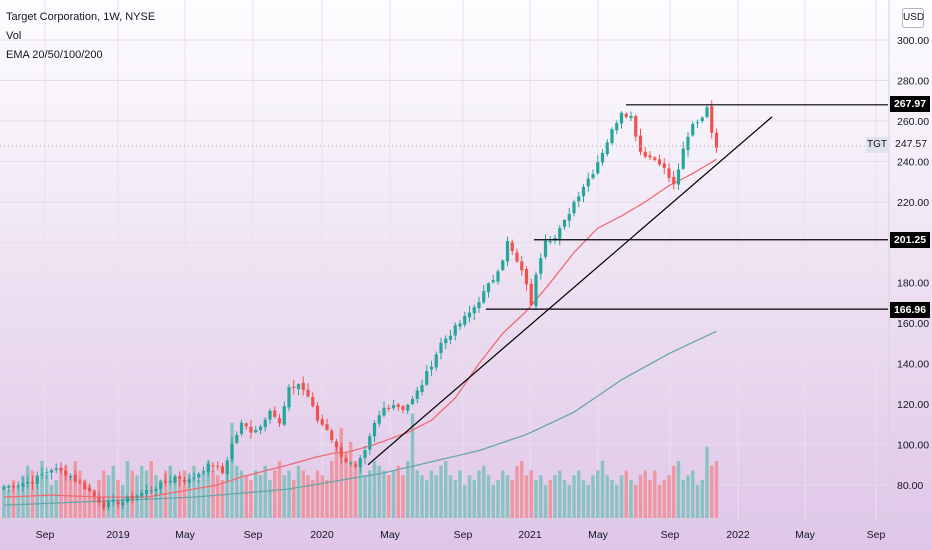  What do you see at coordinates (910, 240) in the screenshot?
I see `level-tag-201: 201.25` at bounding box center [910, 240].